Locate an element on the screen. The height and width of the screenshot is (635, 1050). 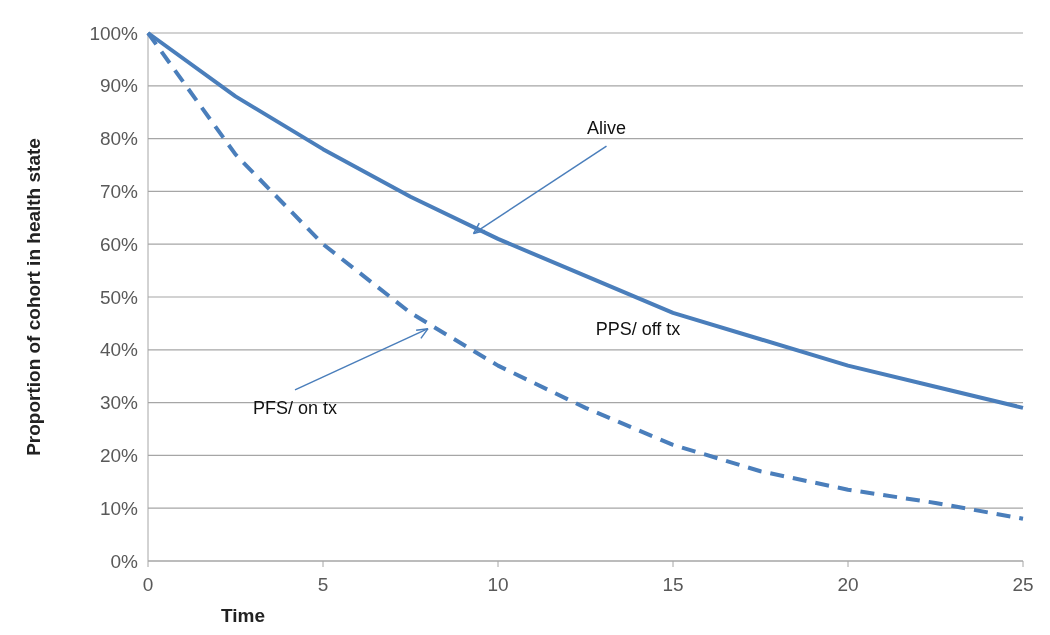
y-axis-title: Proportion of cohort in health state is located at coordinates (33, 297).